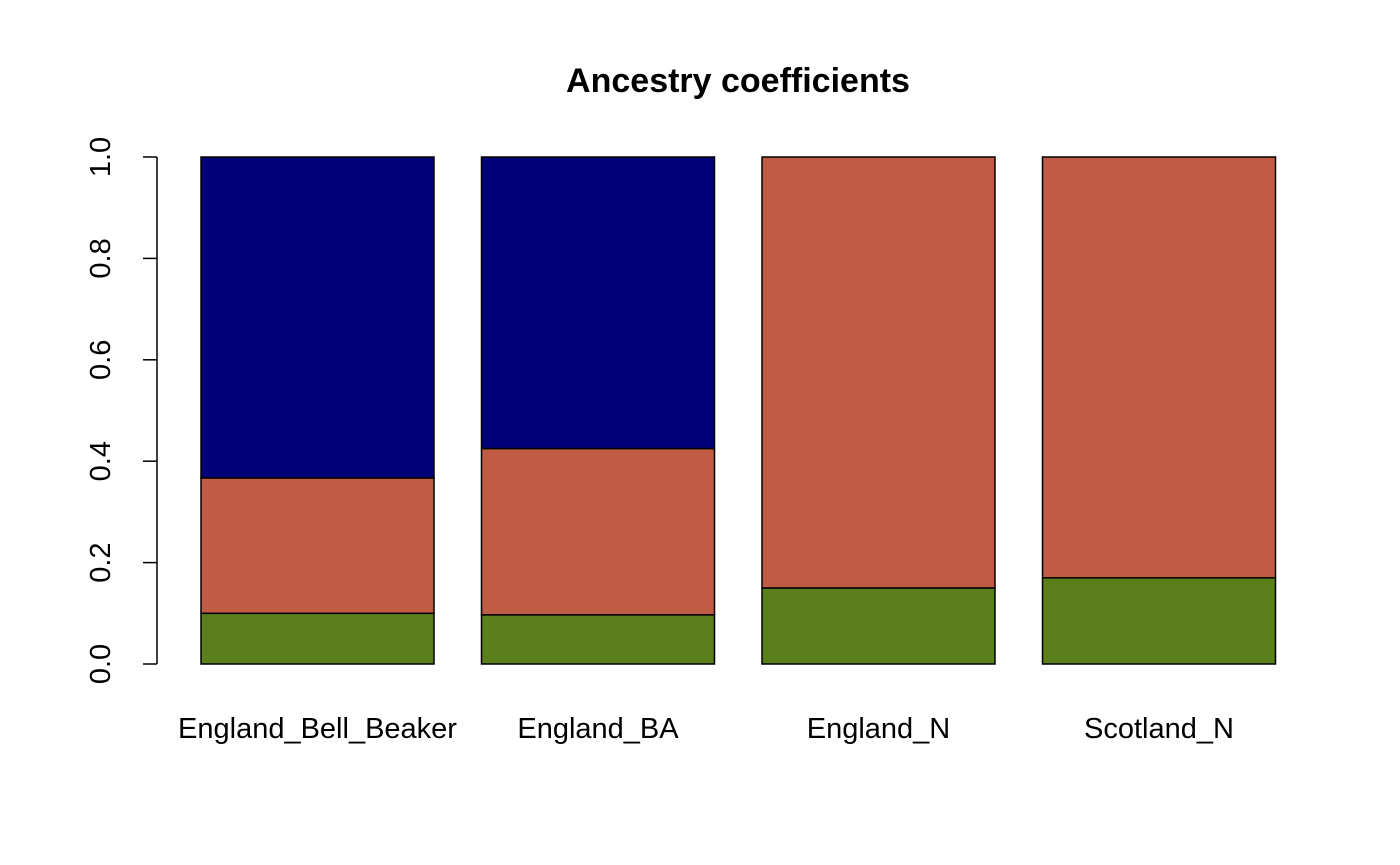 This screenshot has height=865, width=1400. I want to click on y-tick-label: 1.0, so click(101, 157).